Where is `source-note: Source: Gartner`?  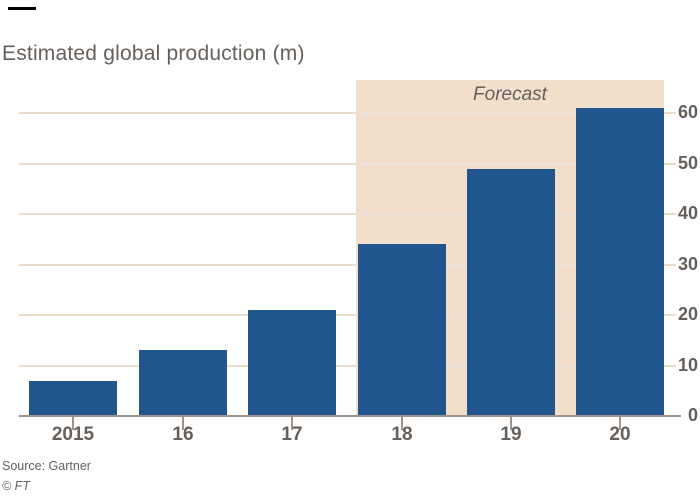 source-note: Source: Gartner is located at coordinates (46, 466).